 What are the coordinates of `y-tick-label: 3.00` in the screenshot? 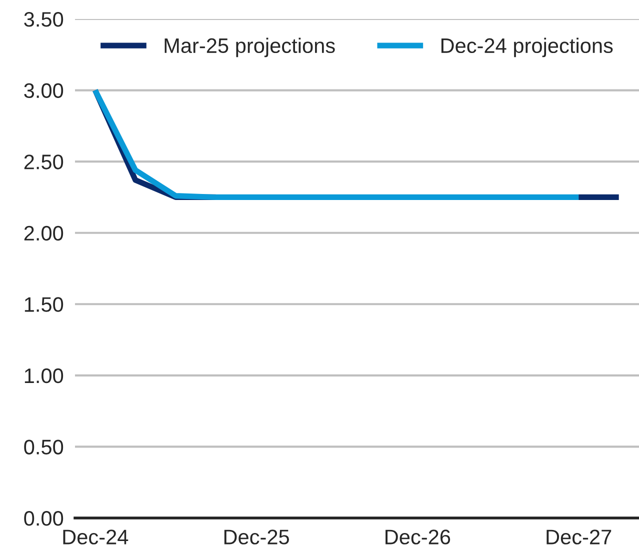 It's located at (44, 90).